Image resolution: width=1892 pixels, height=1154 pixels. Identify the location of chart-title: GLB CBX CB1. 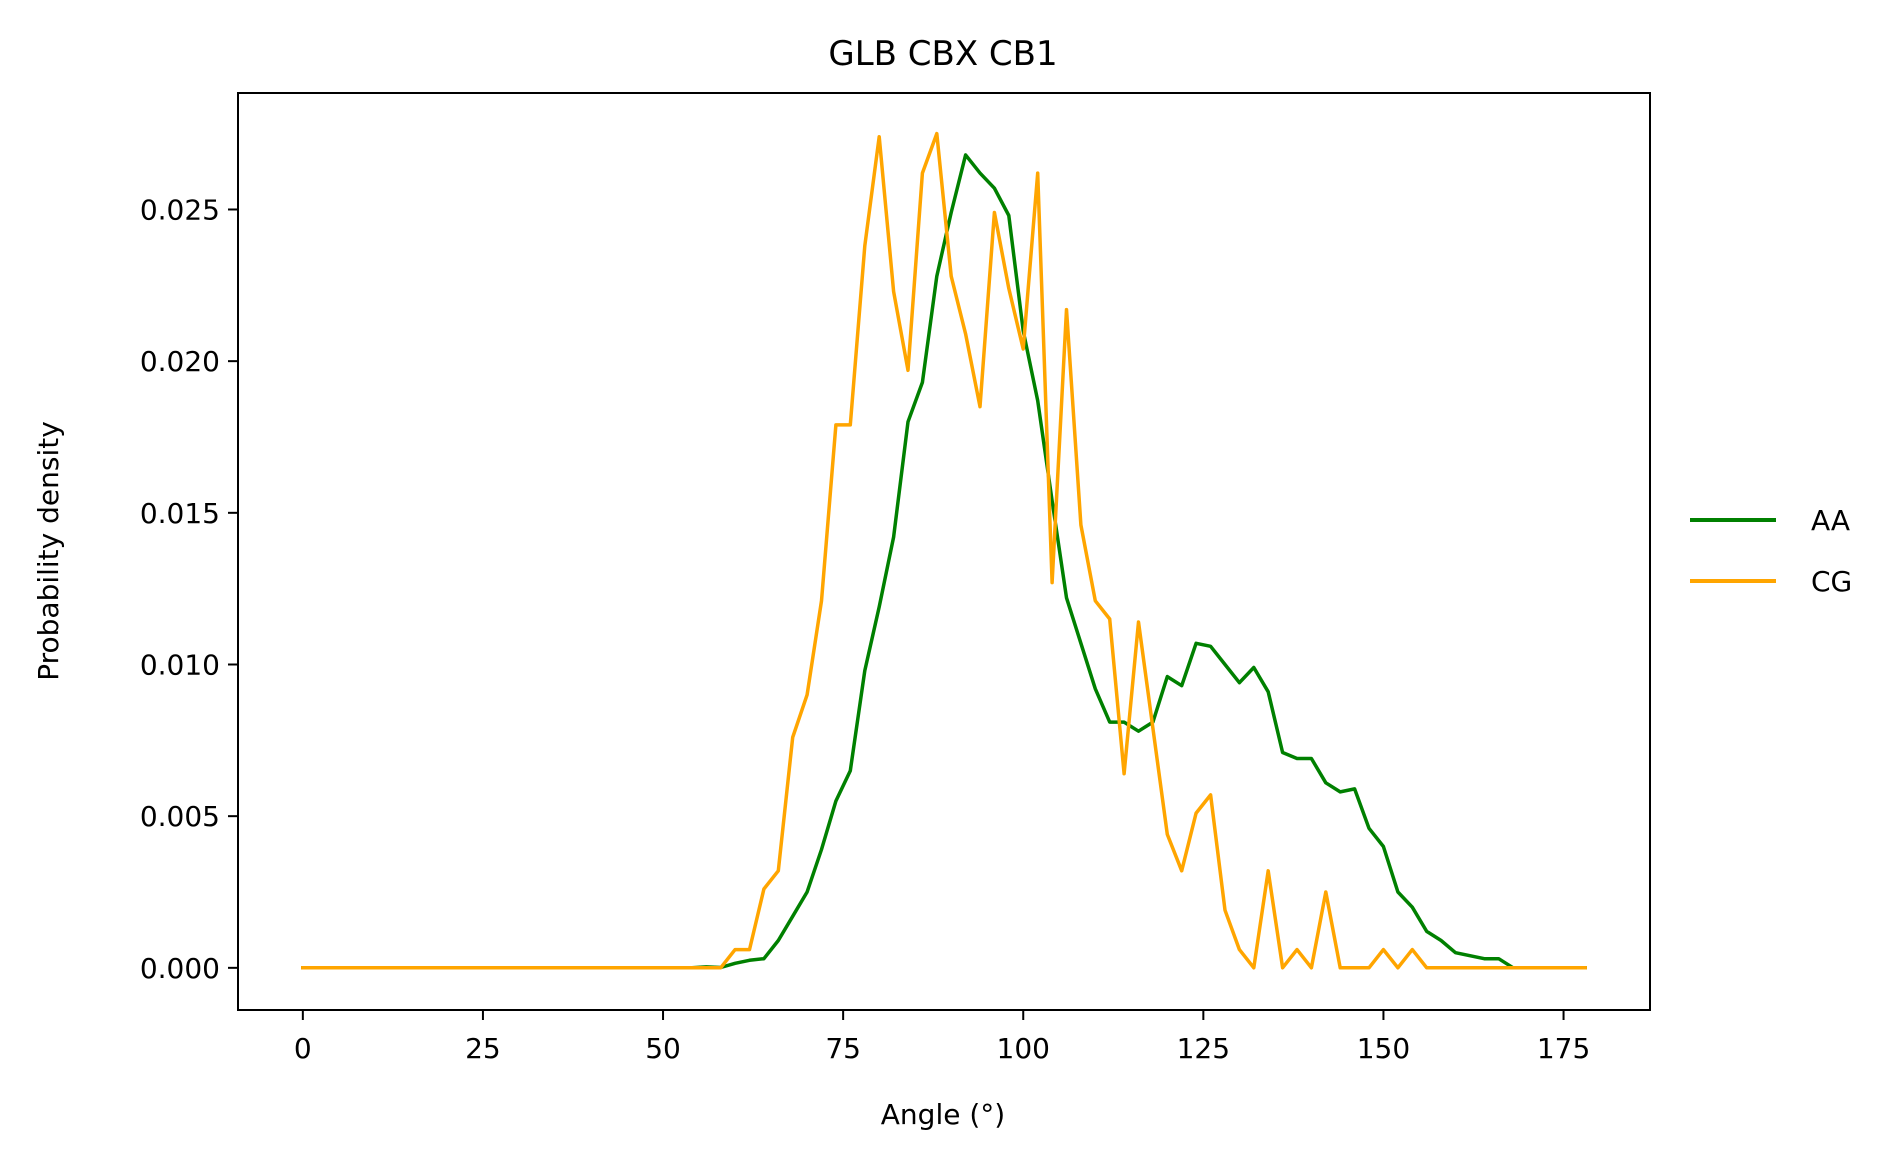
(942, 54).